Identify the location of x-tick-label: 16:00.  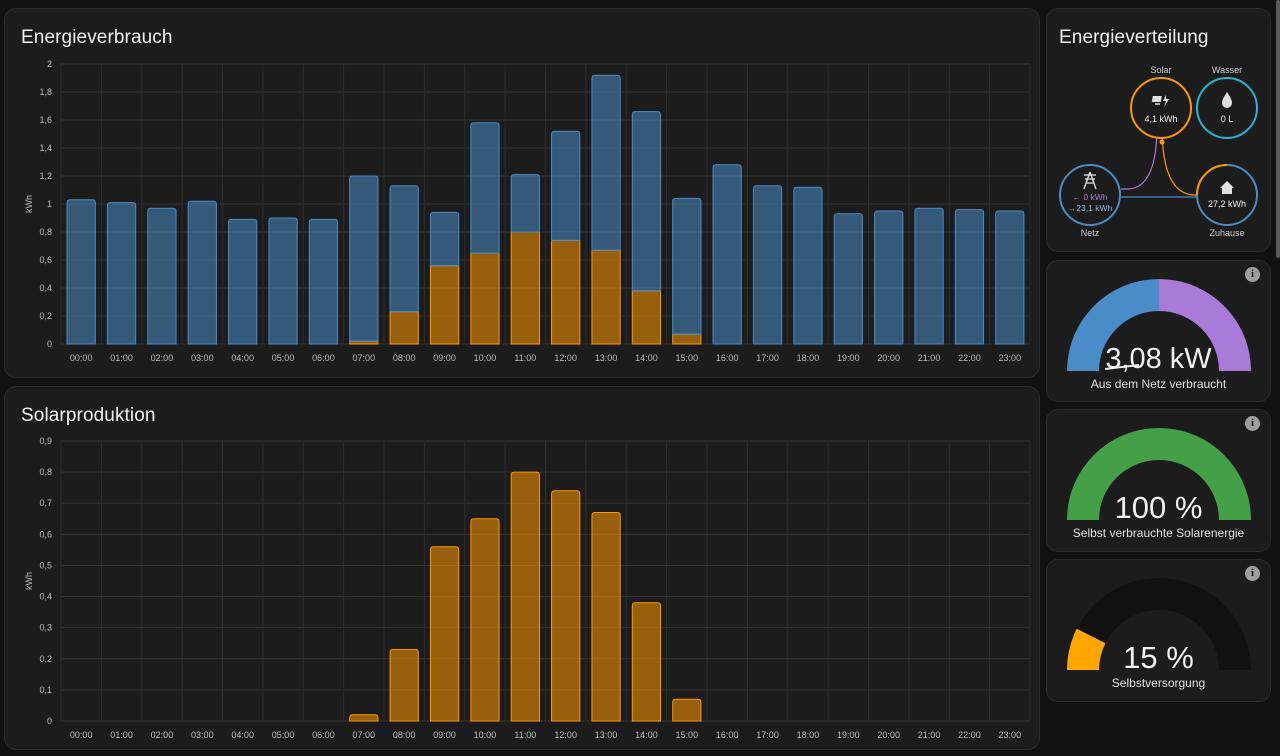
(727, 358).